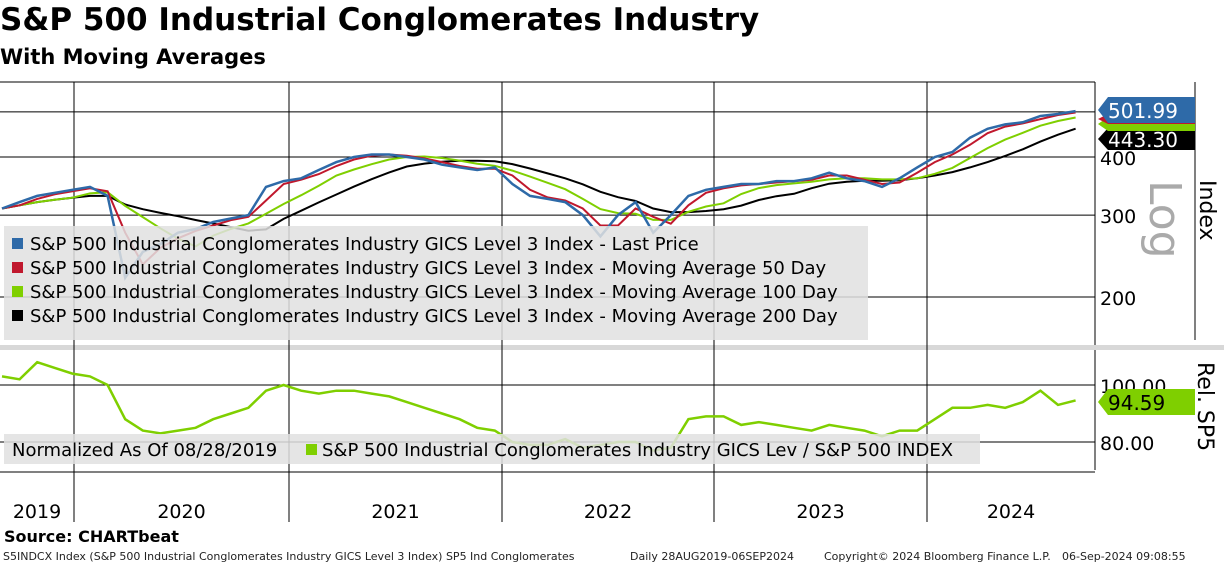 This screenshot has width=1224, height=566. Describe the element at coordinates (1127, 444) in the screenshot. I see `rel-tick-label: 80.00` at that location.